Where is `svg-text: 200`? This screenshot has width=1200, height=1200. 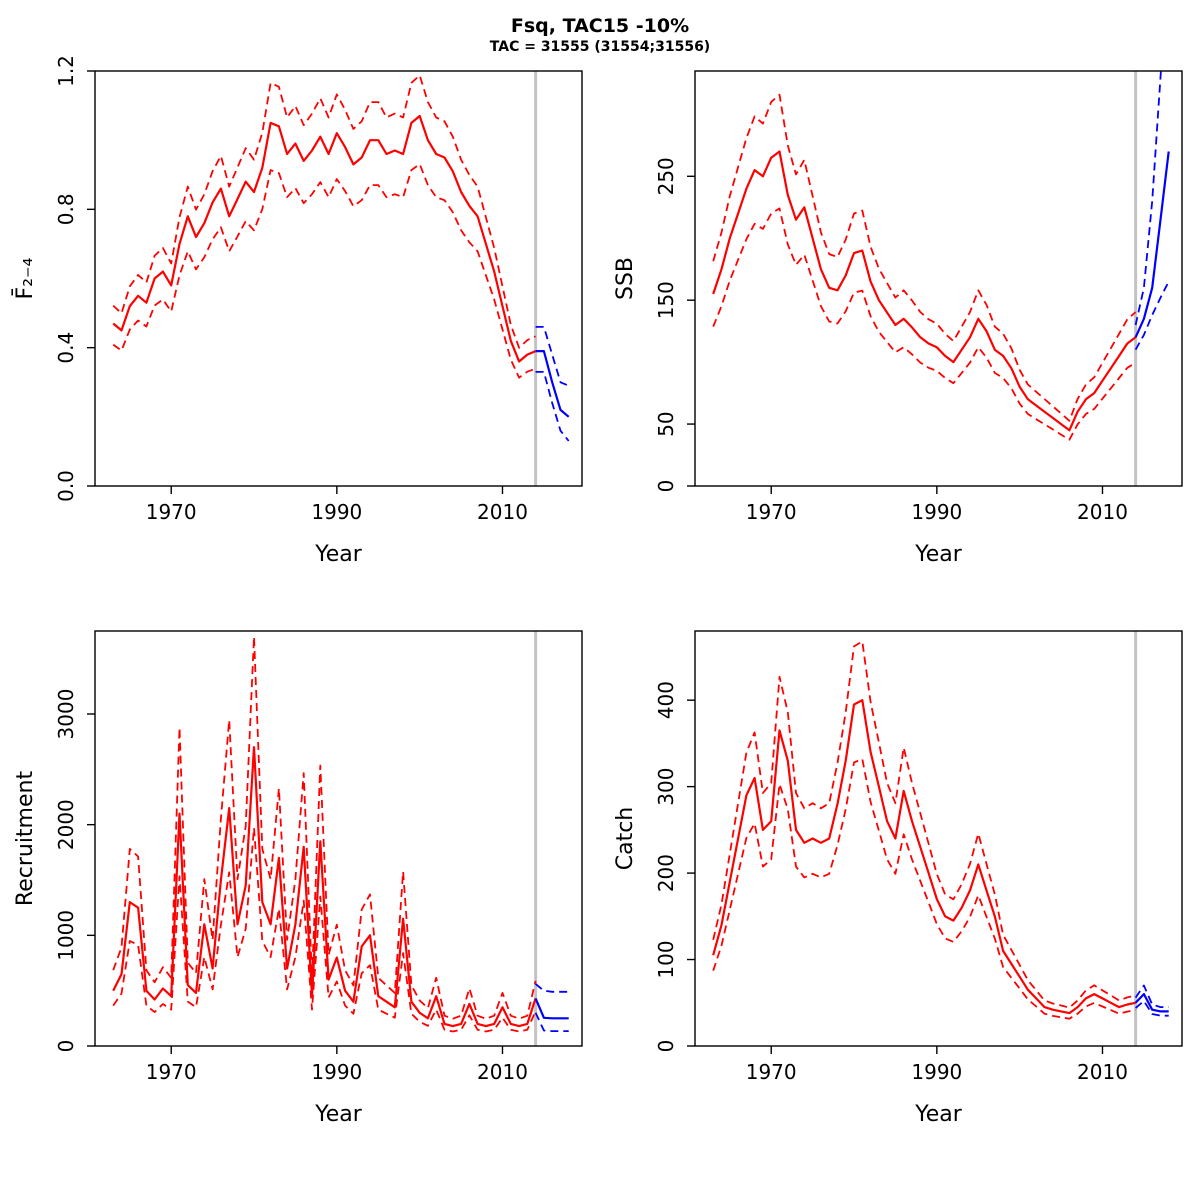
svg-text: 200 is located at coordinates (666, 873).